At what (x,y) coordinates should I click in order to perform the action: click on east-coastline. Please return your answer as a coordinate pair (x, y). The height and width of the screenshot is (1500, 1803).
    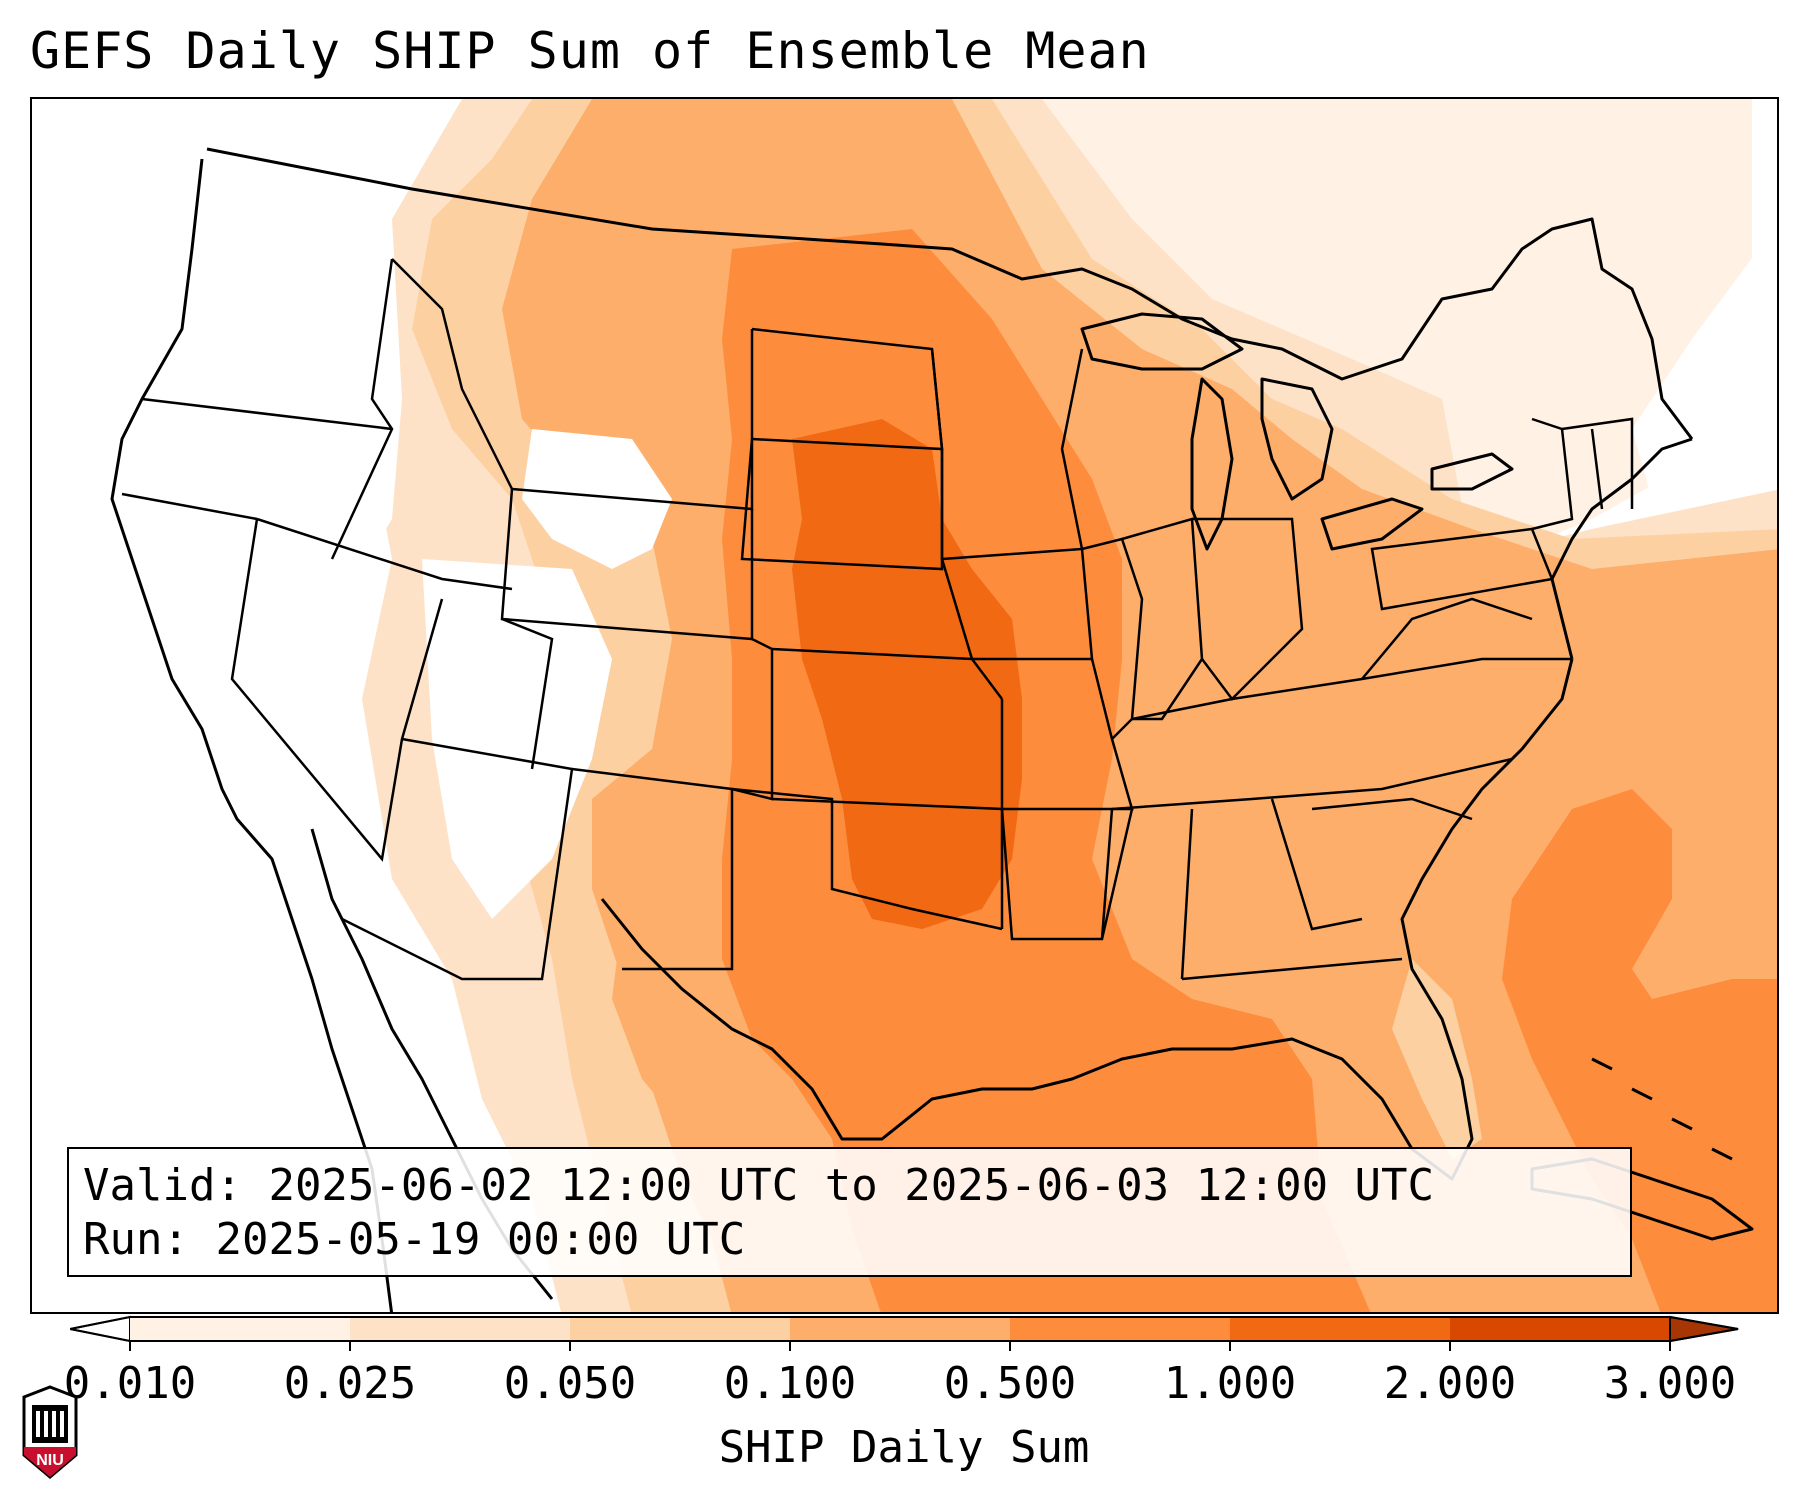
    Looking at the image, I should click on (1621, 548).